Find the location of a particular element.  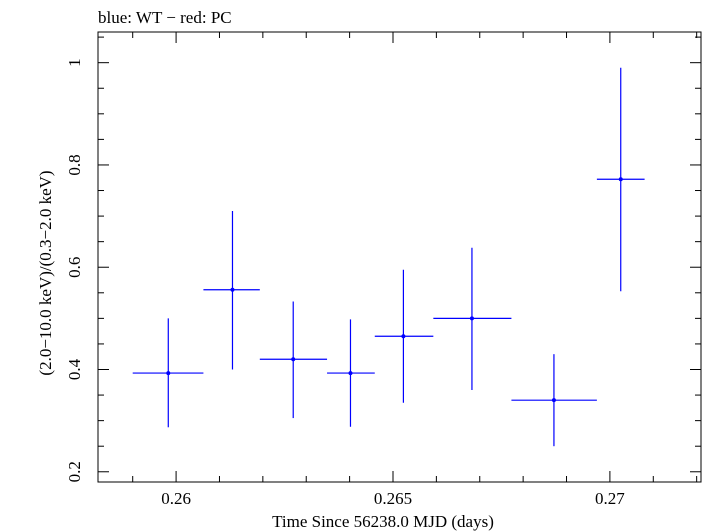

y-tick-label: 1 is located at coordinates (74, 62).